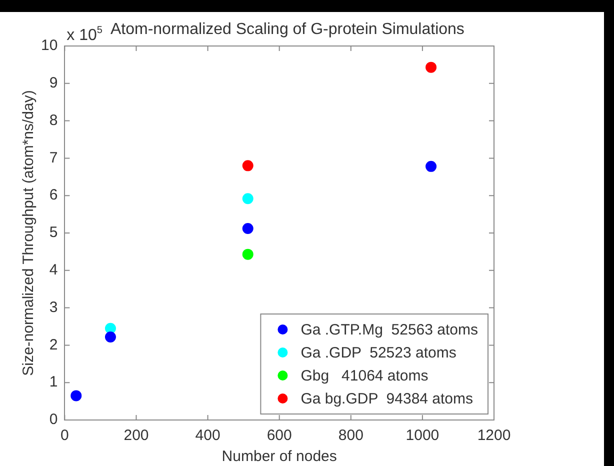 This screenshot has height=466, width=614. What do you see at coordinates (64, 435) in the screenshot?
I see `x-tick-label: 0` at bounding box center [64, 435].